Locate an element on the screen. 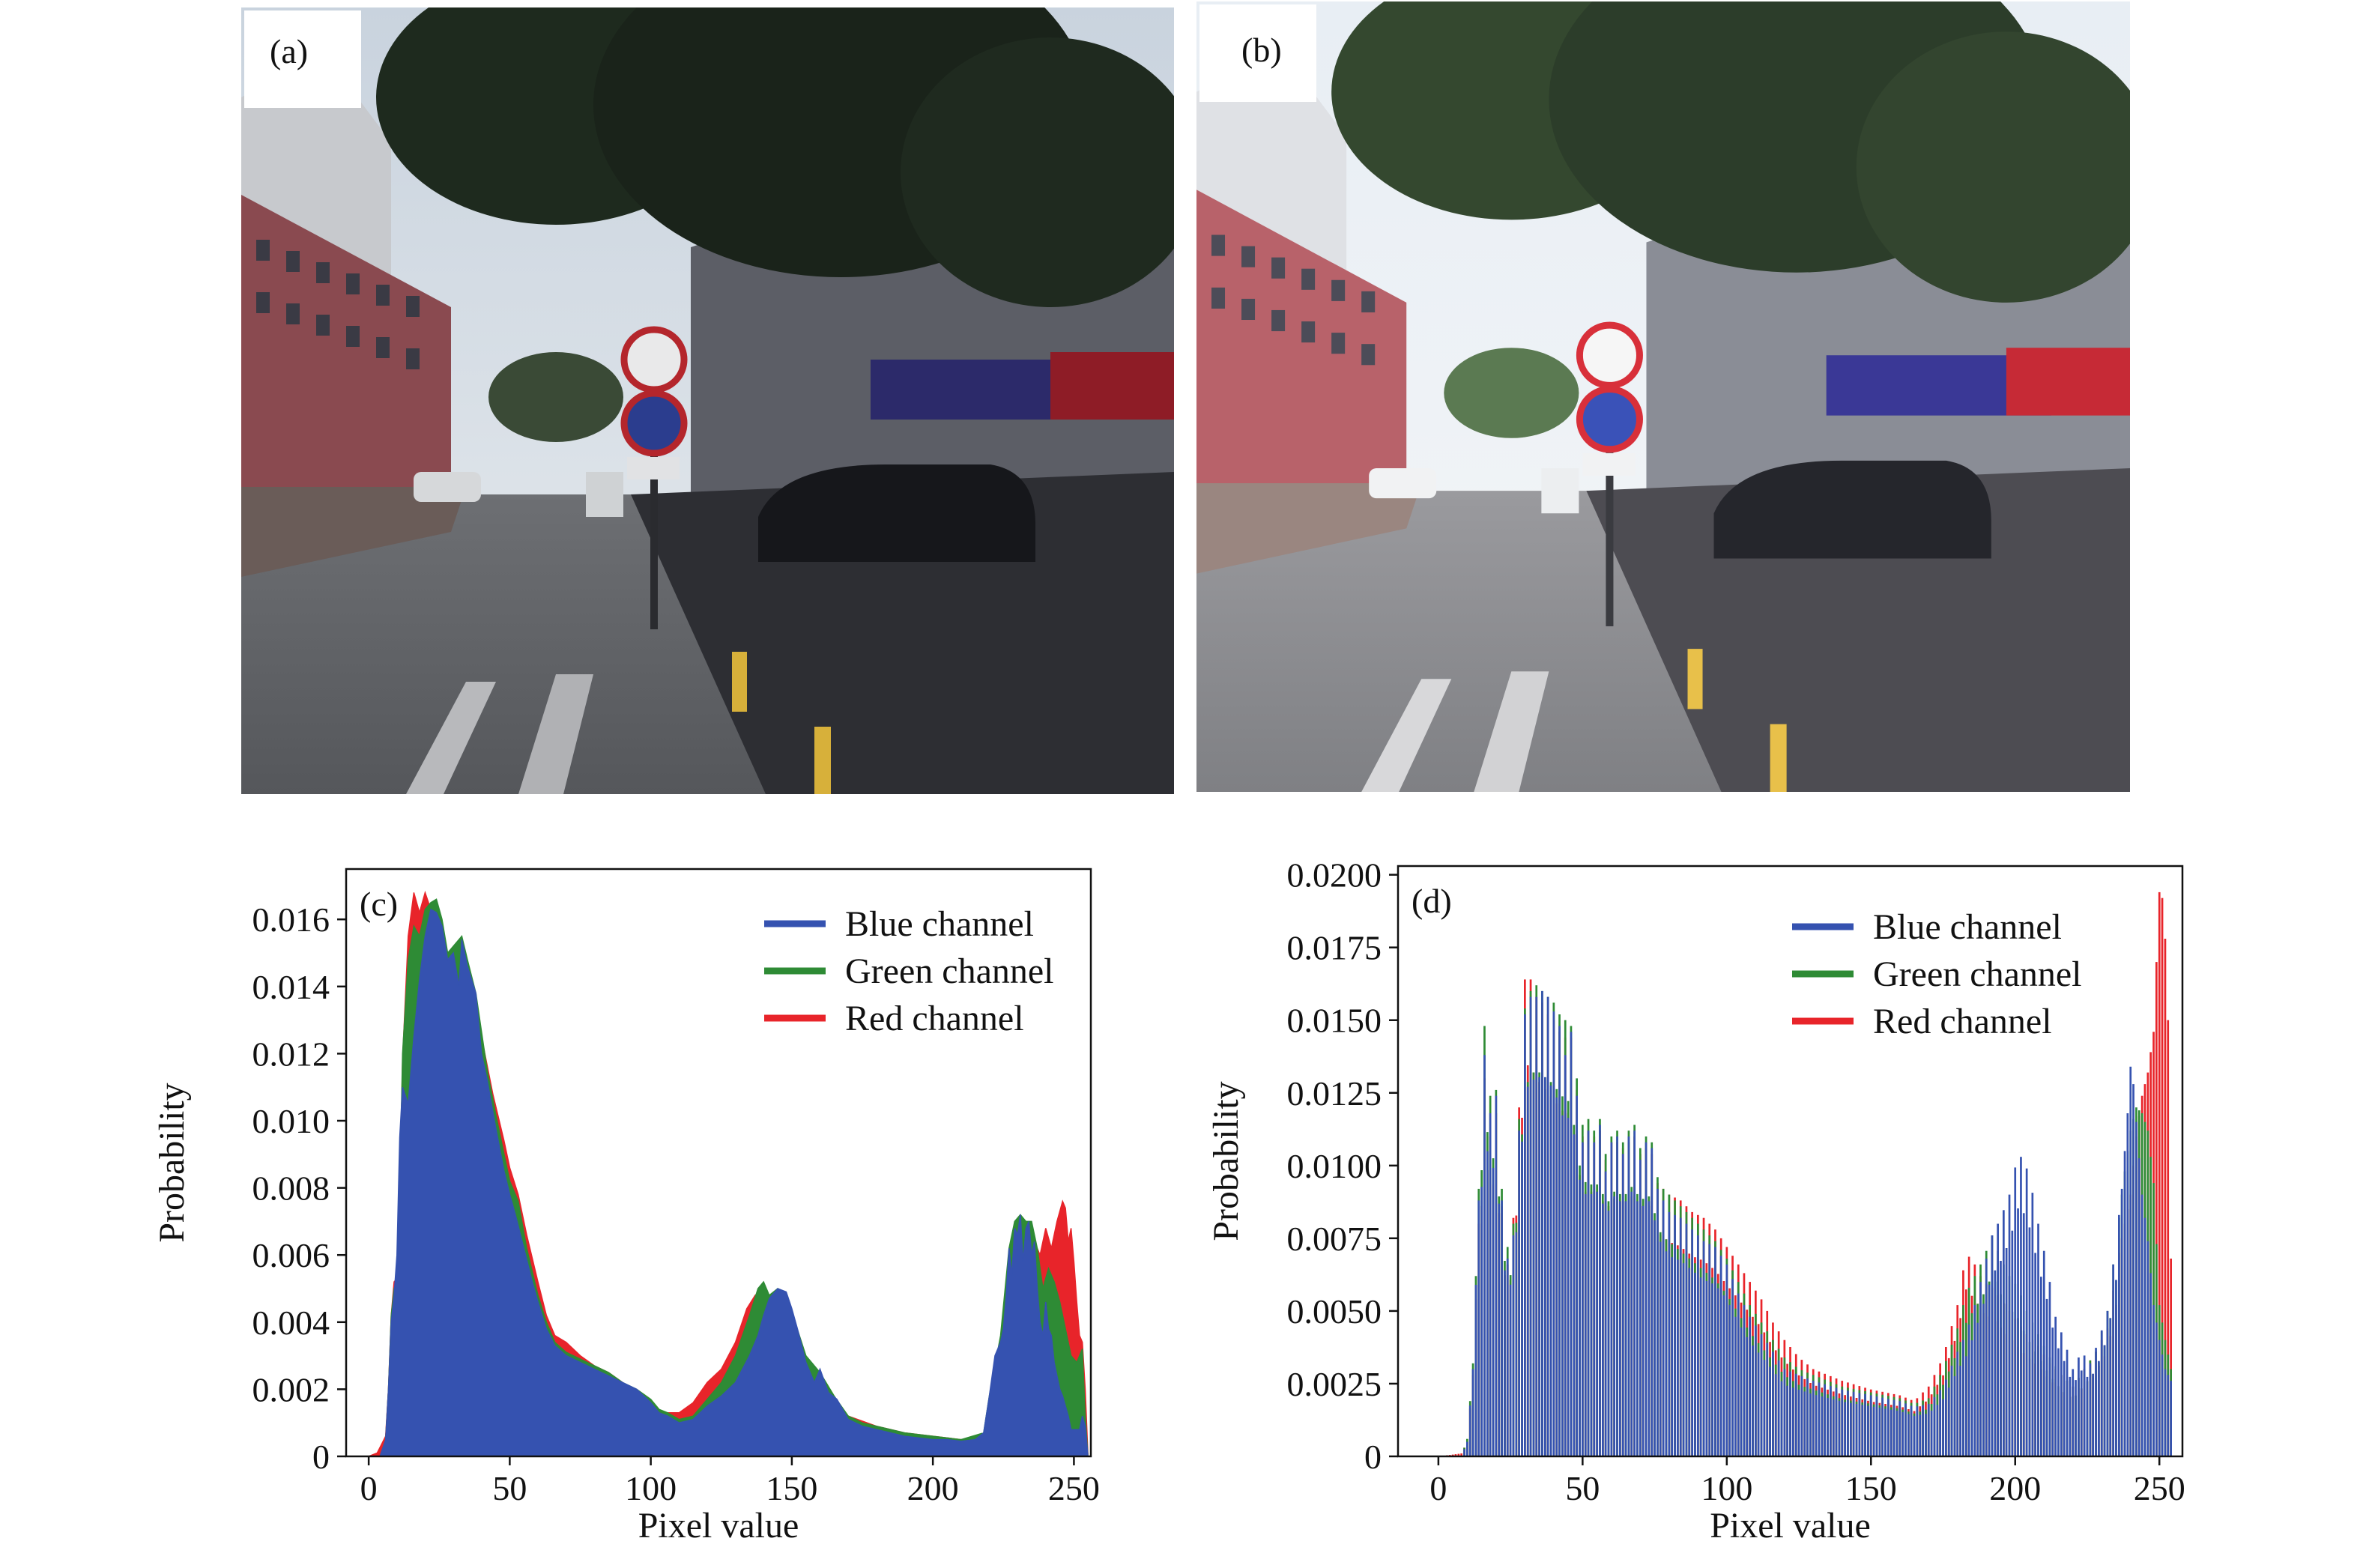 Image resolution: width=2360 pixels, height=1568 pixels. panel-label-a: (a) is located at coordinates (302, 59).